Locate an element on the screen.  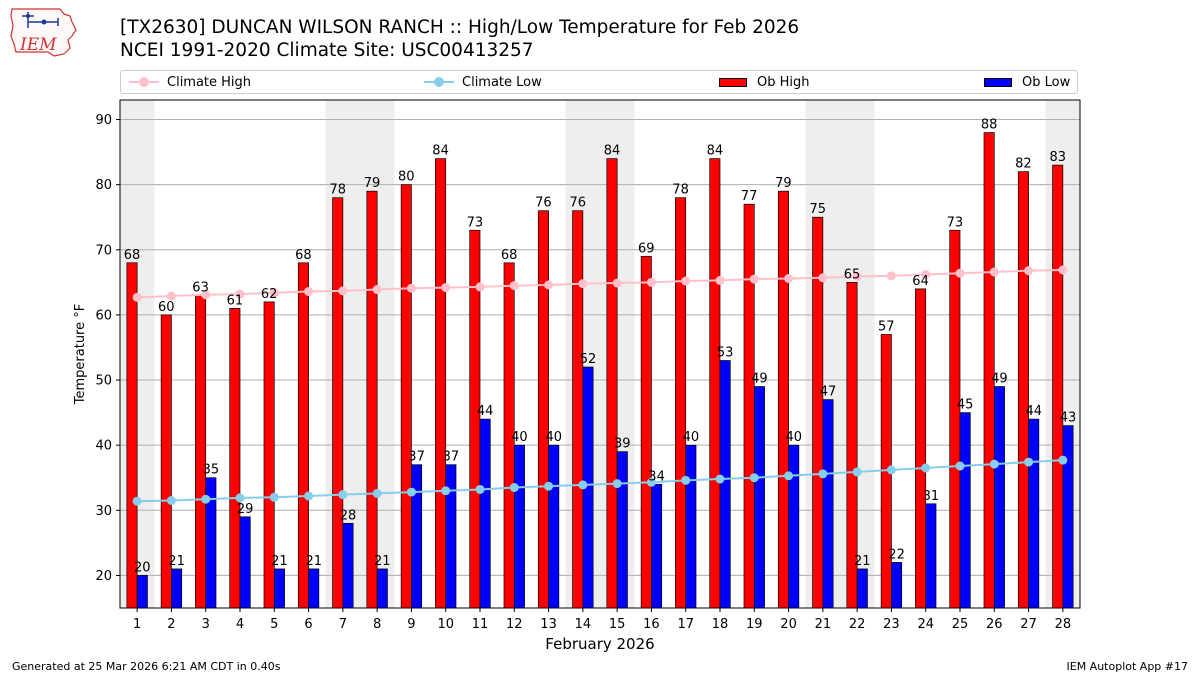
x-axis-label: February 2026 is located at coordinates (599, 644).